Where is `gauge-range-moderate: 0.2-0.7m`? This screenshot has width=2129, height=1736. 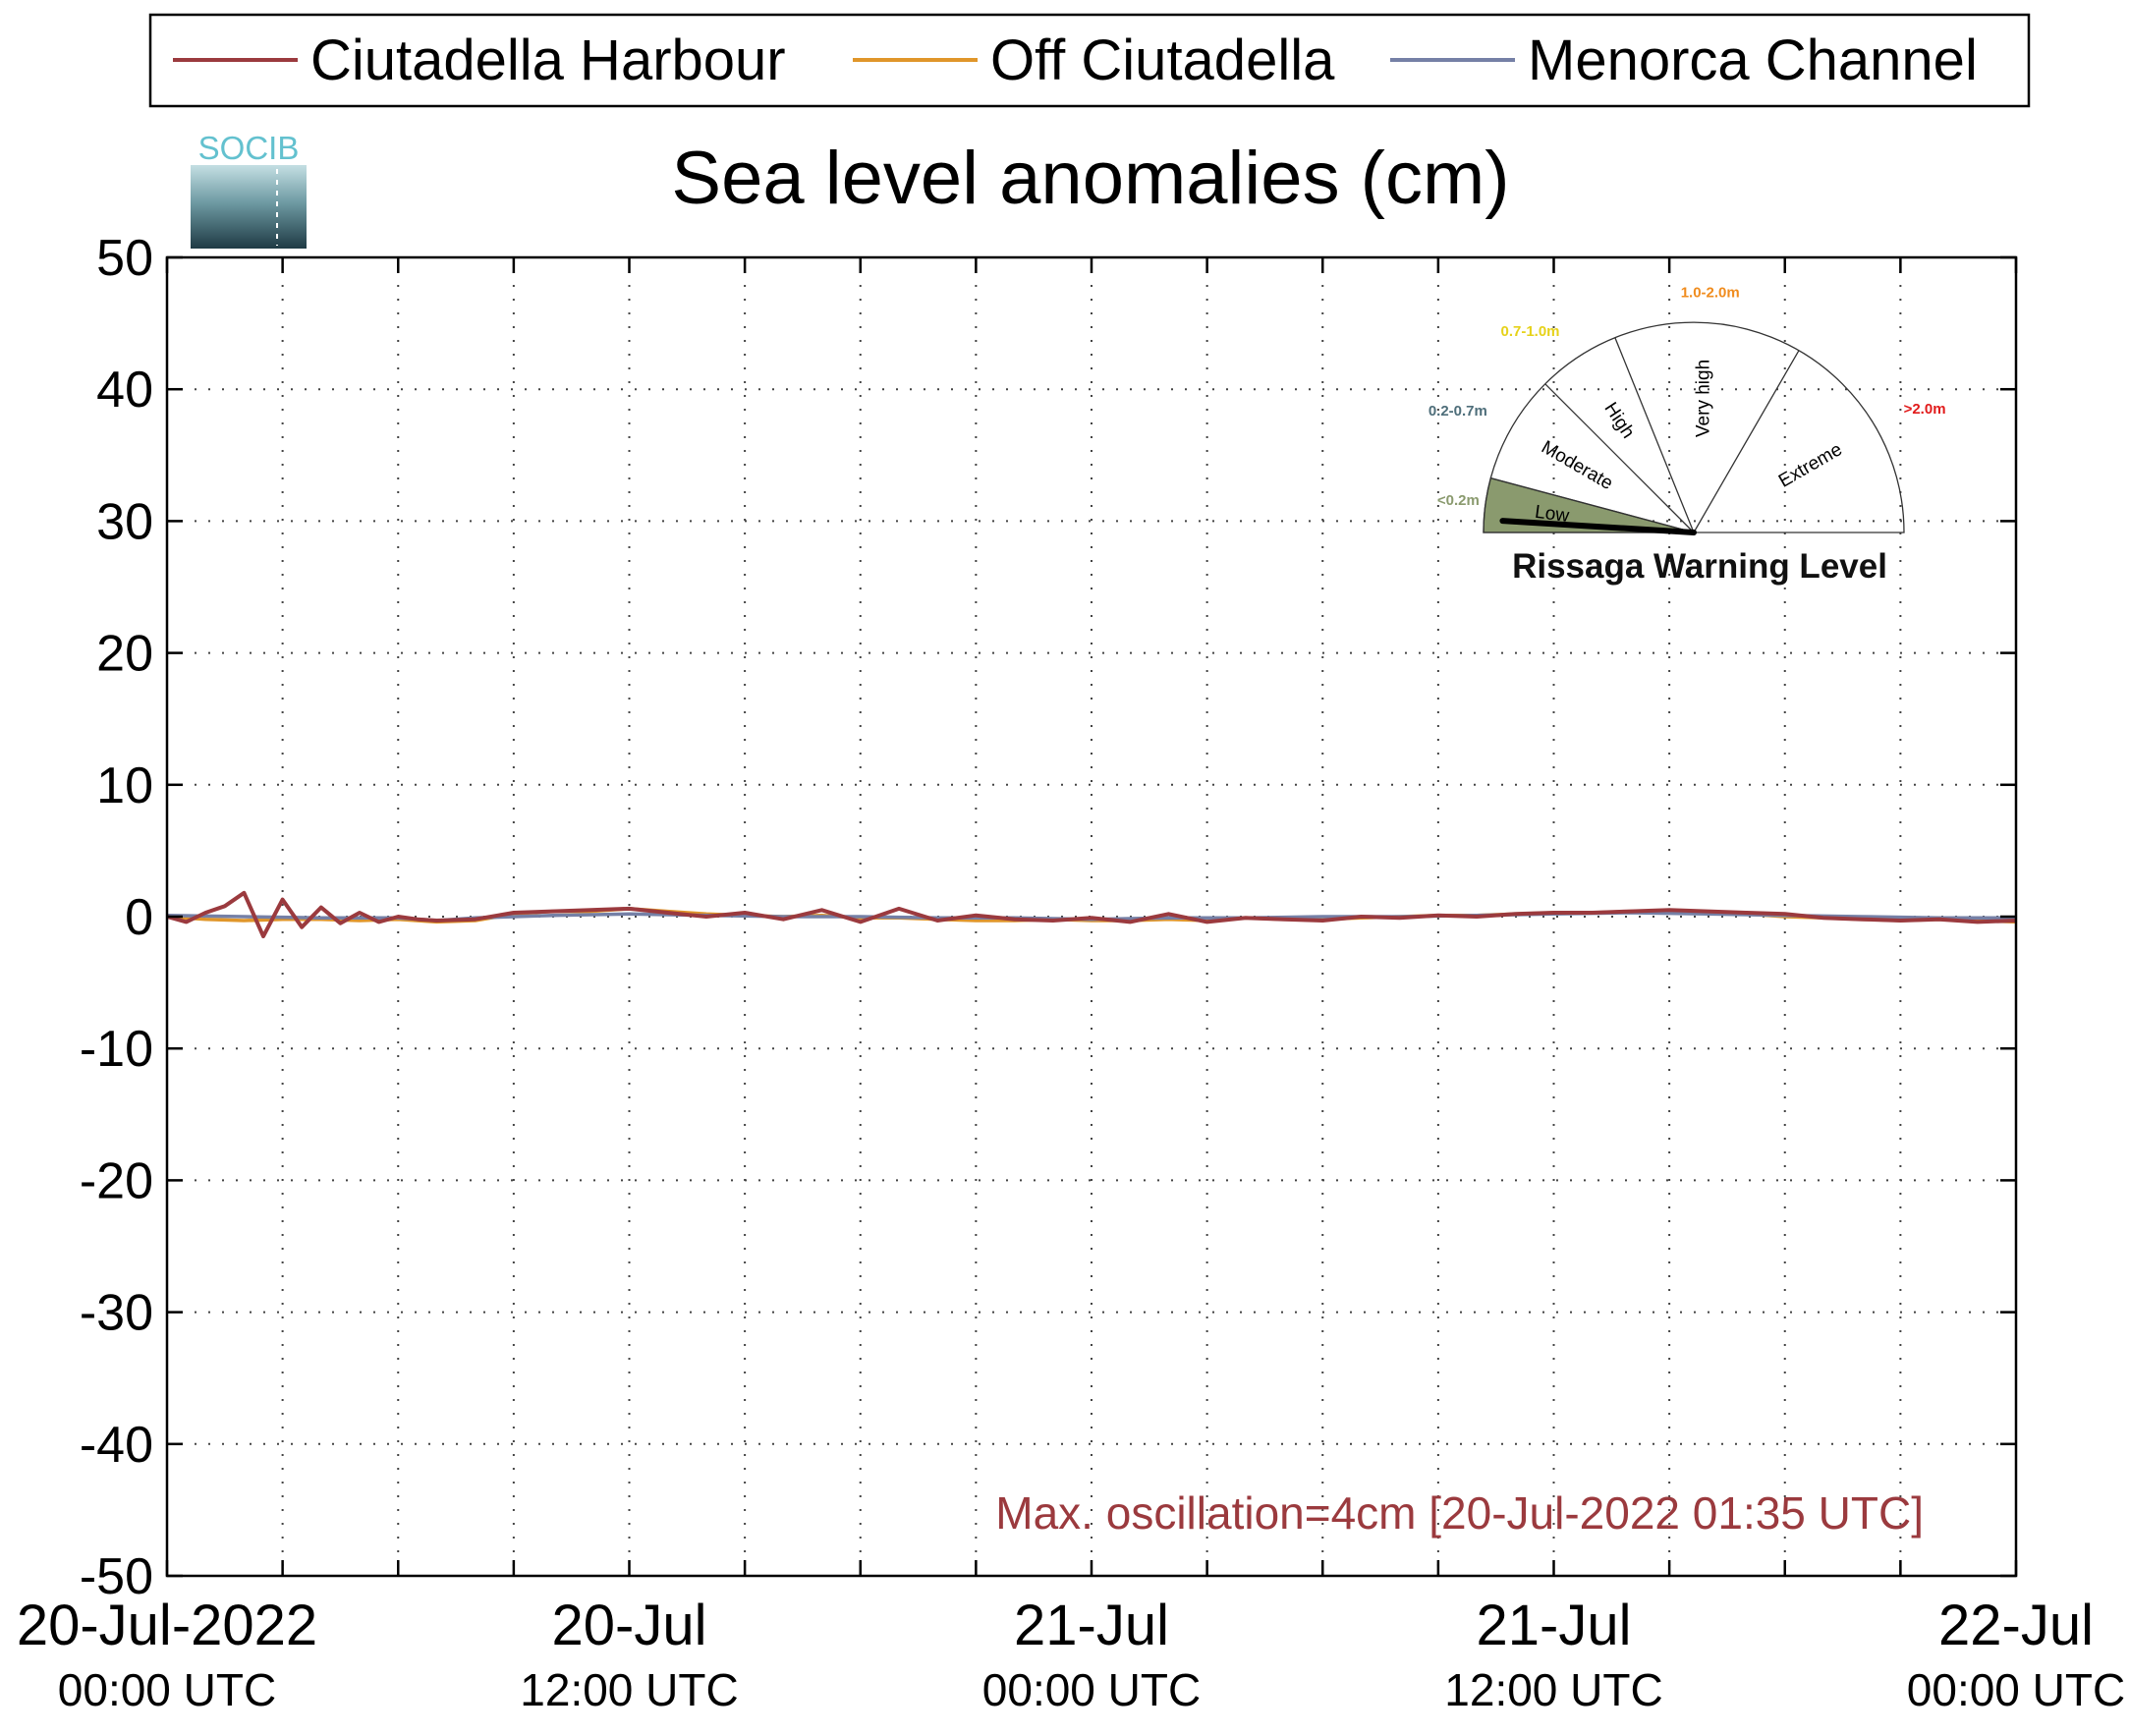 gauge-range-moderate: 0.2-0.7m is located at coordinates (1458, 411).